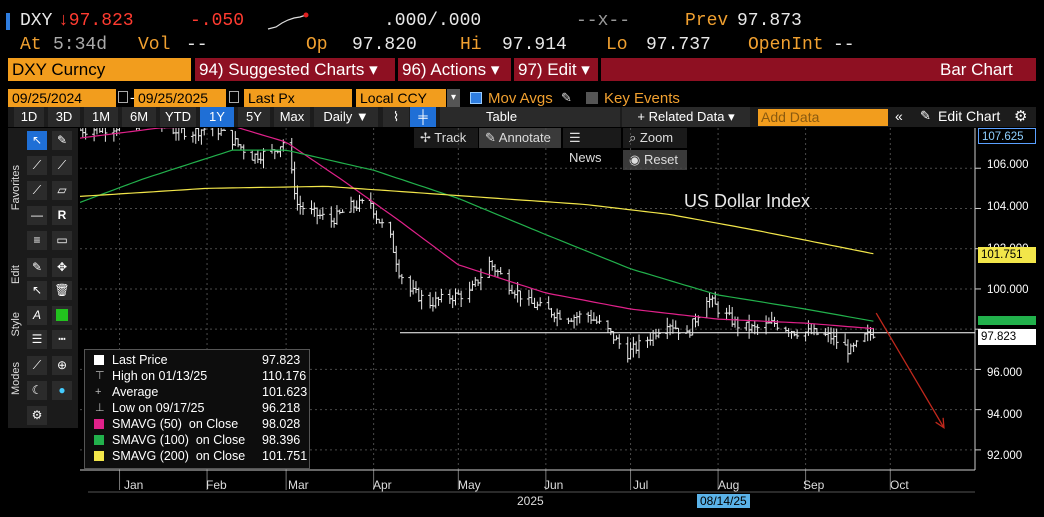 Image resolution: width=1044 pixels, height=517 pixels. What do you see at coordinates (37, 290) in the screenshot?
I see `select-icon: ↖` at bounding box center [37, 290].